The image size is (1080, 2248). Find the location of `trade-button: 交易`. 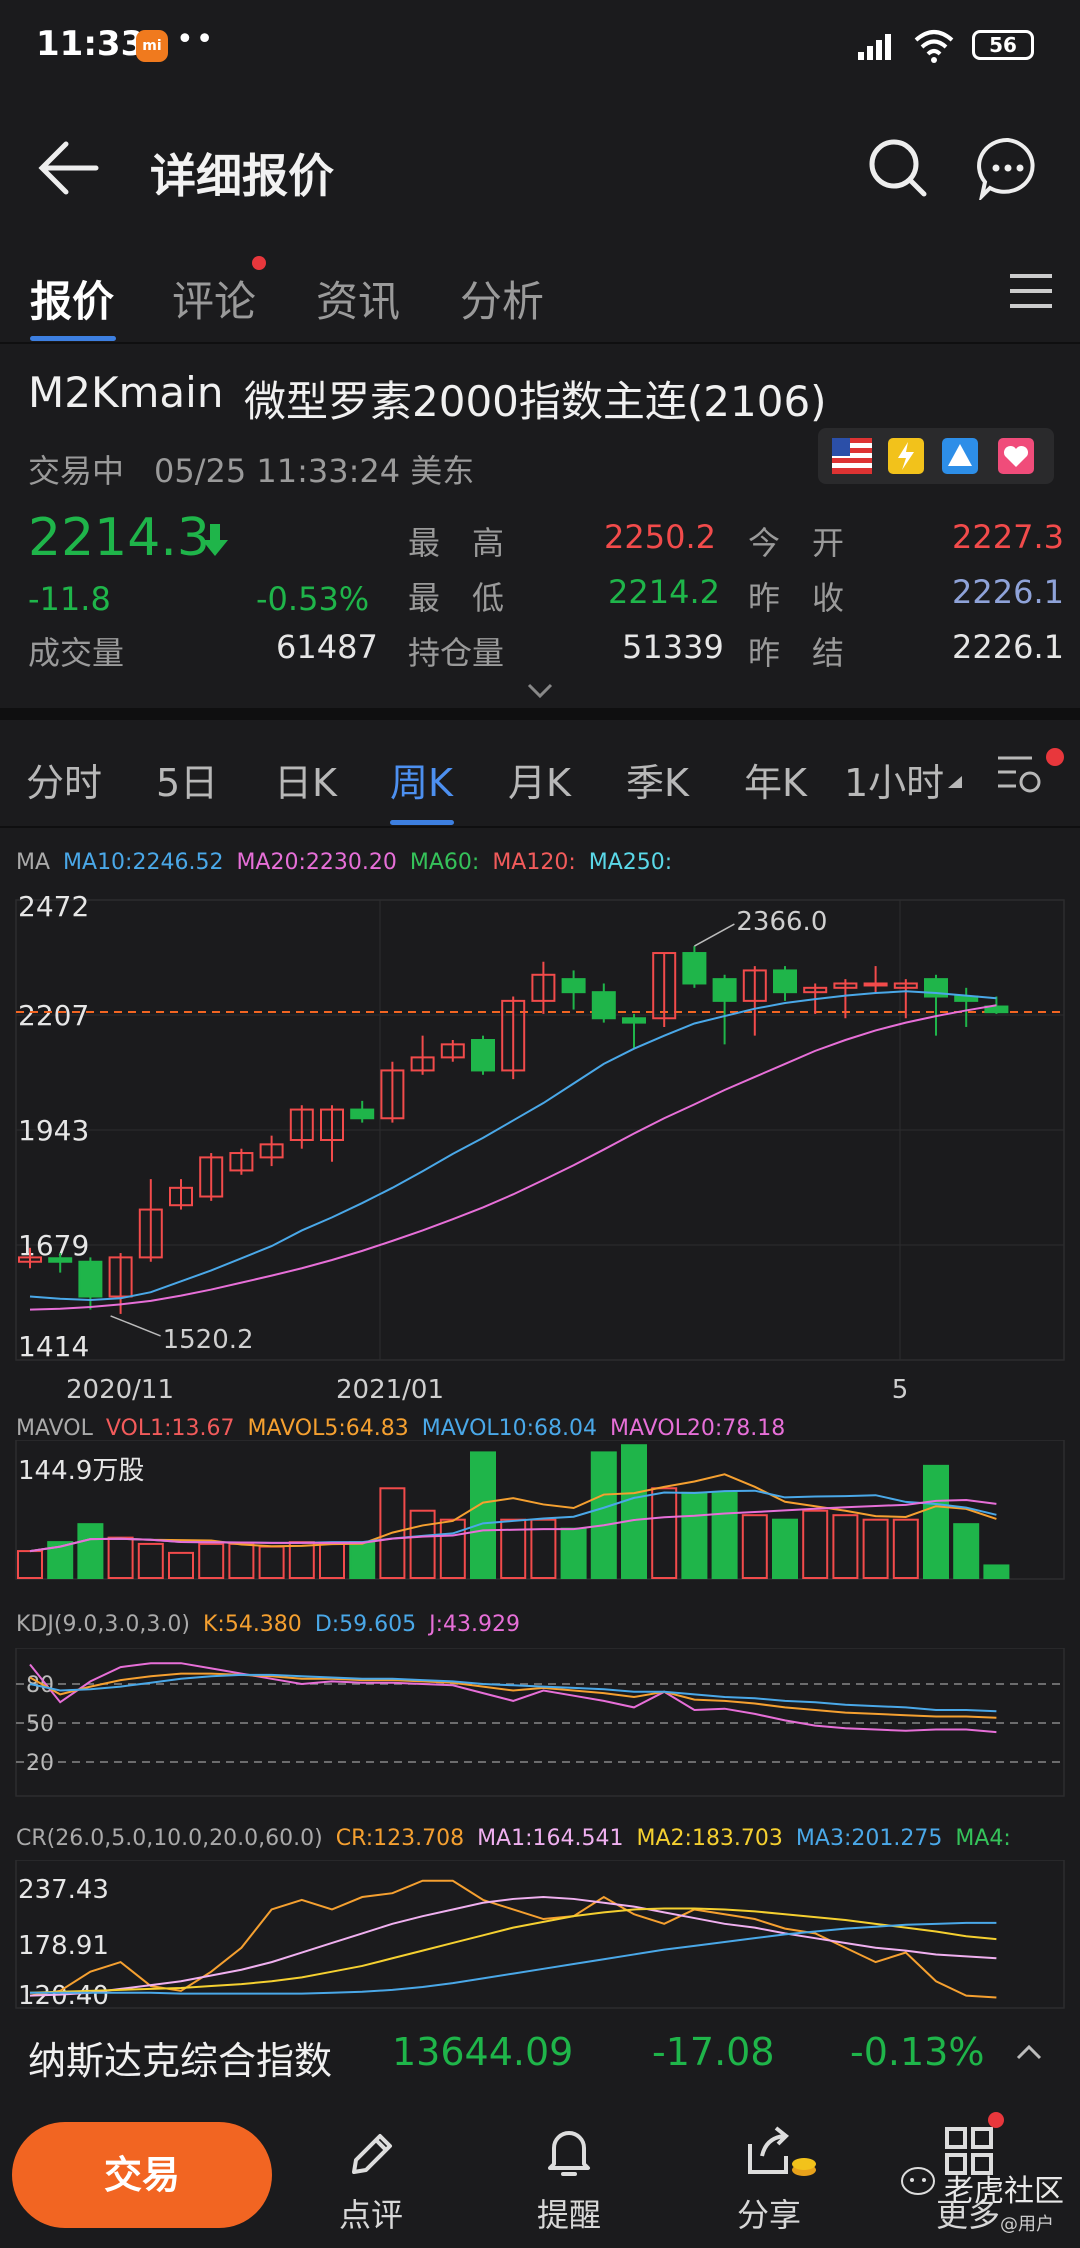

trade-button: 交易 is located at coordinates (142, 2175).